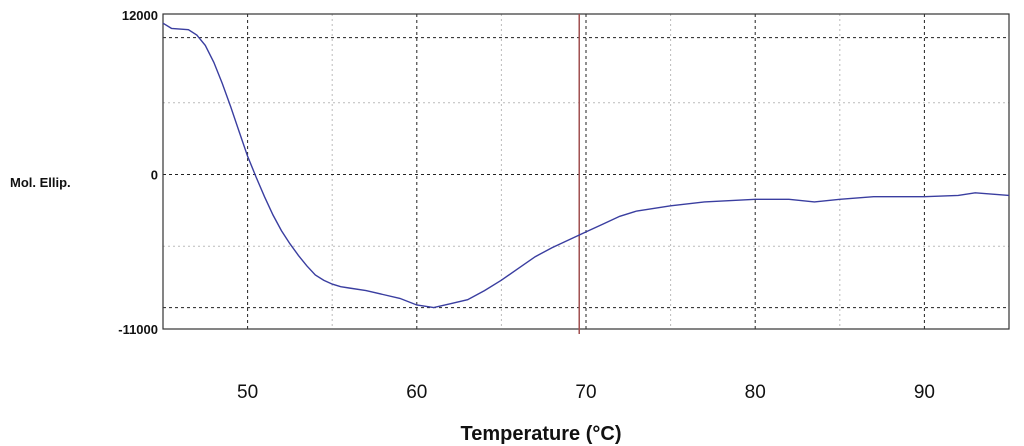 The height and width of the screenshot is (446, 1024). I want to click on x-tick-labels: 50 60 70 80 90, so click(586, 392).